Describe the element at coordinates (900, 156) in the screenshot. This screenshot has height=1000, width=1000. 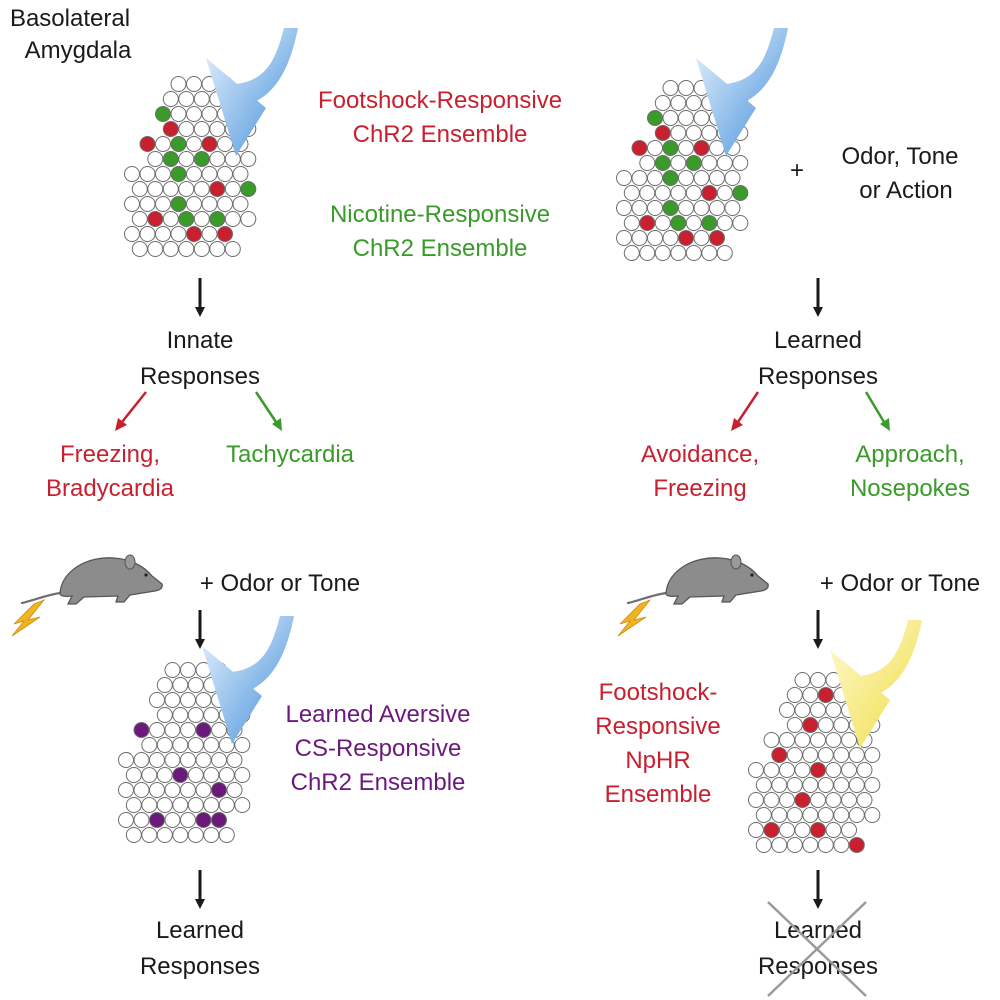
I see `stimulus-line1: Odor, Tone` at that location.